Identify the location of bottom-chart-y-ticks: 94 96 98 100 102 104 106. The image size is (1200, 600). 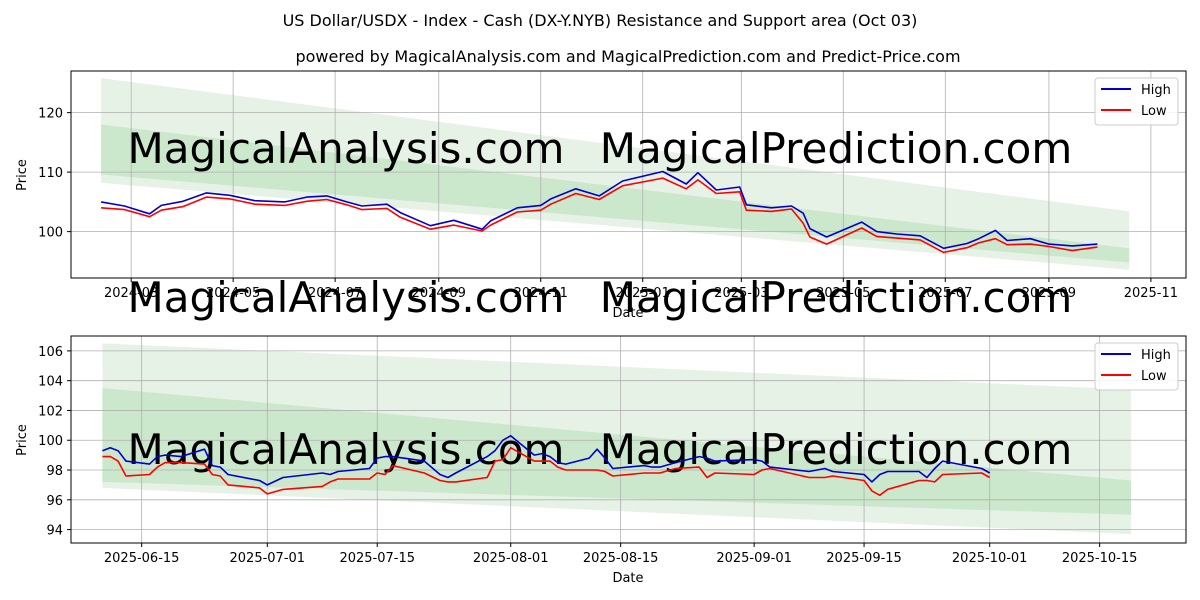
(54, 442).